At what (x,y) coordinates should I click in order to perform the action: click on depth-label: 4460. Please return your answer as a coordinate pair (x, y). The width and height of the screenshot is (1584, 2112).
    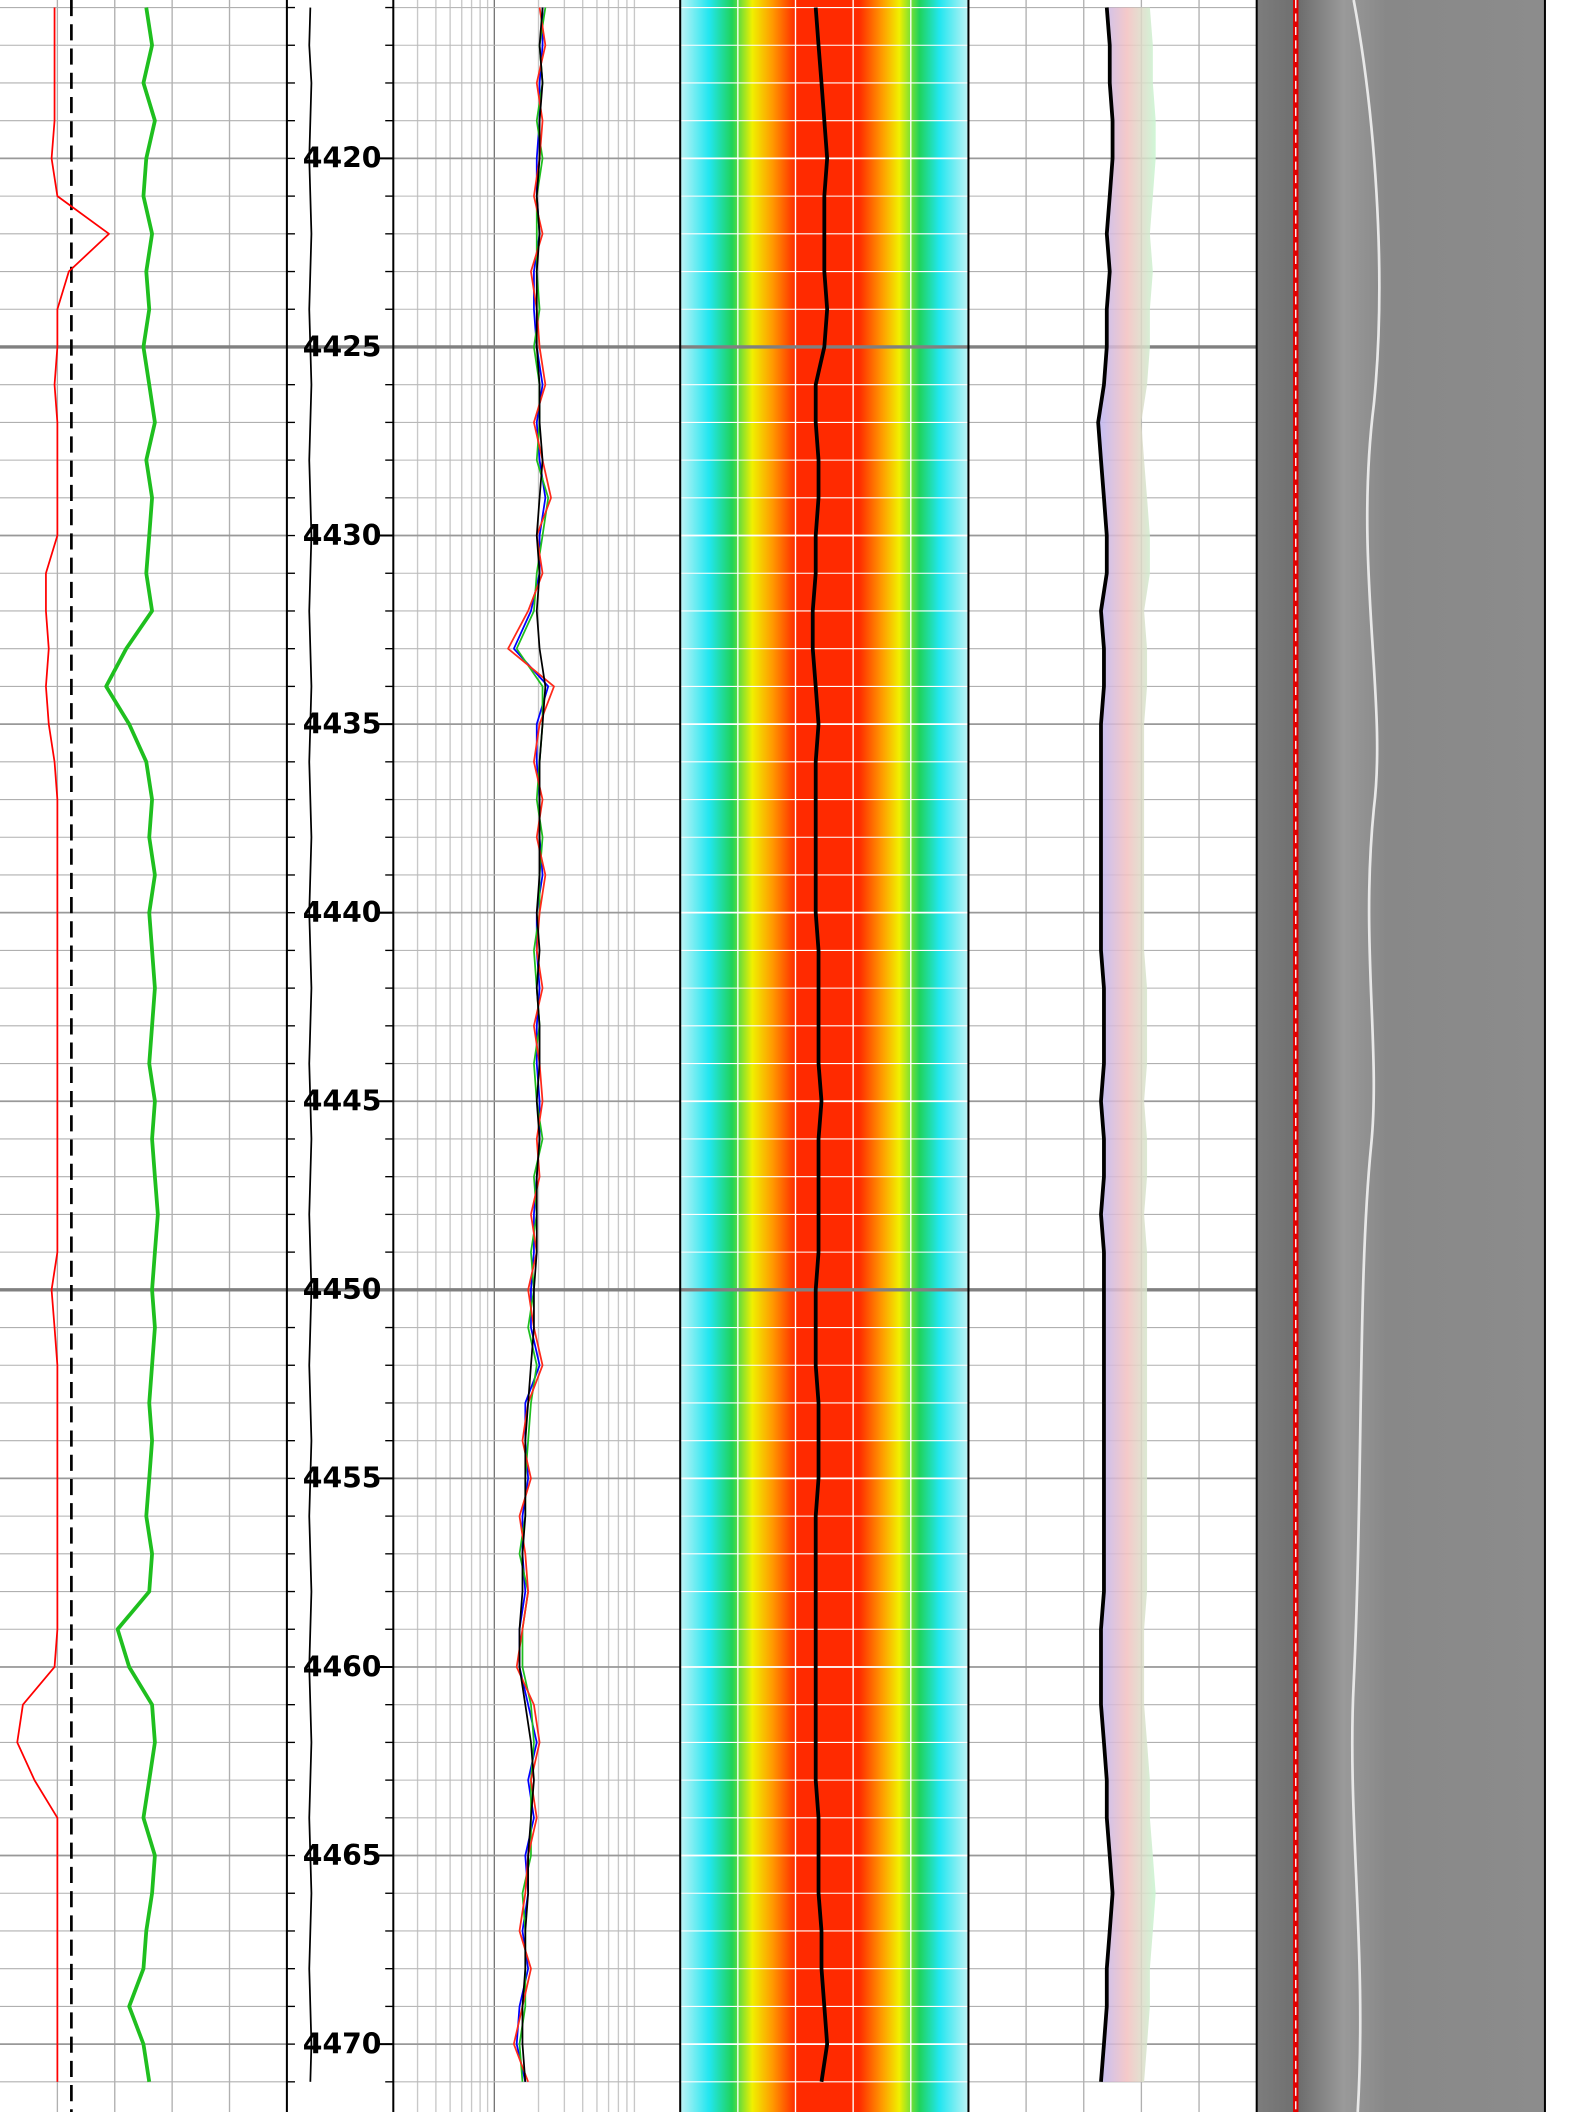
    Looking at the image, I should click on (342, 1666).